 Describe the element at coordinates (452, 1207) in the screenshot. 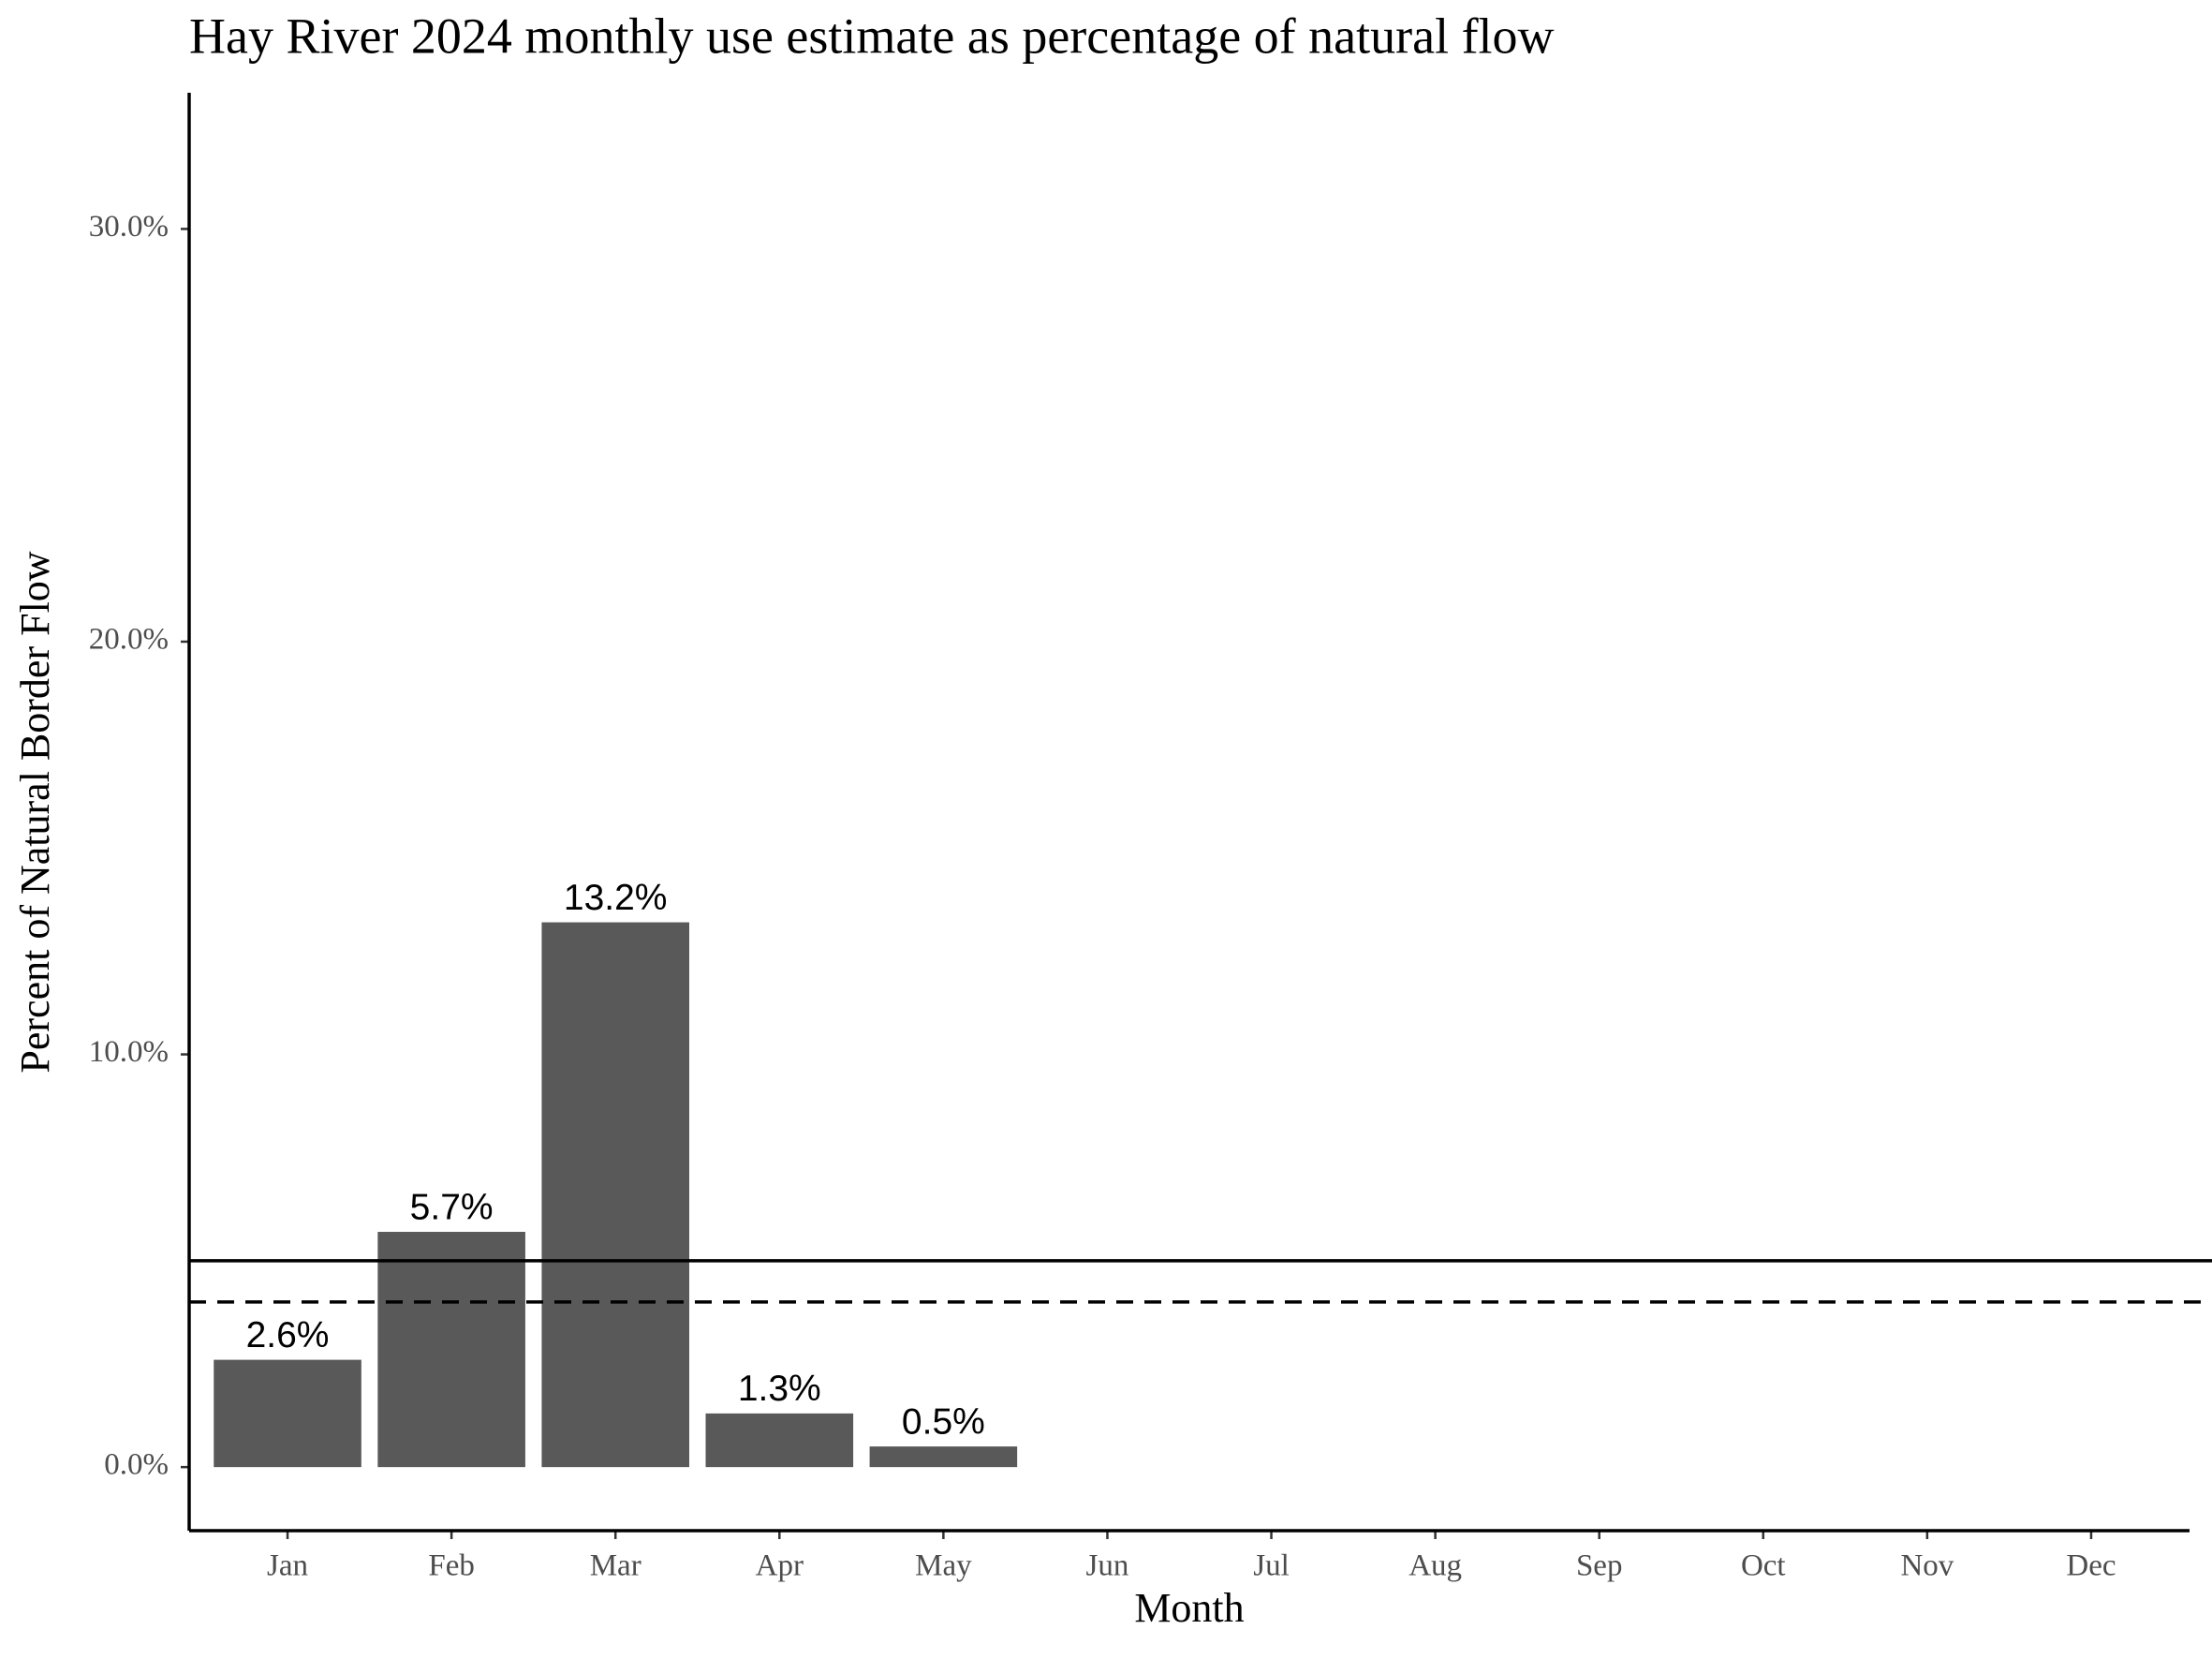

I see `value-label: 5.7%` at that location.